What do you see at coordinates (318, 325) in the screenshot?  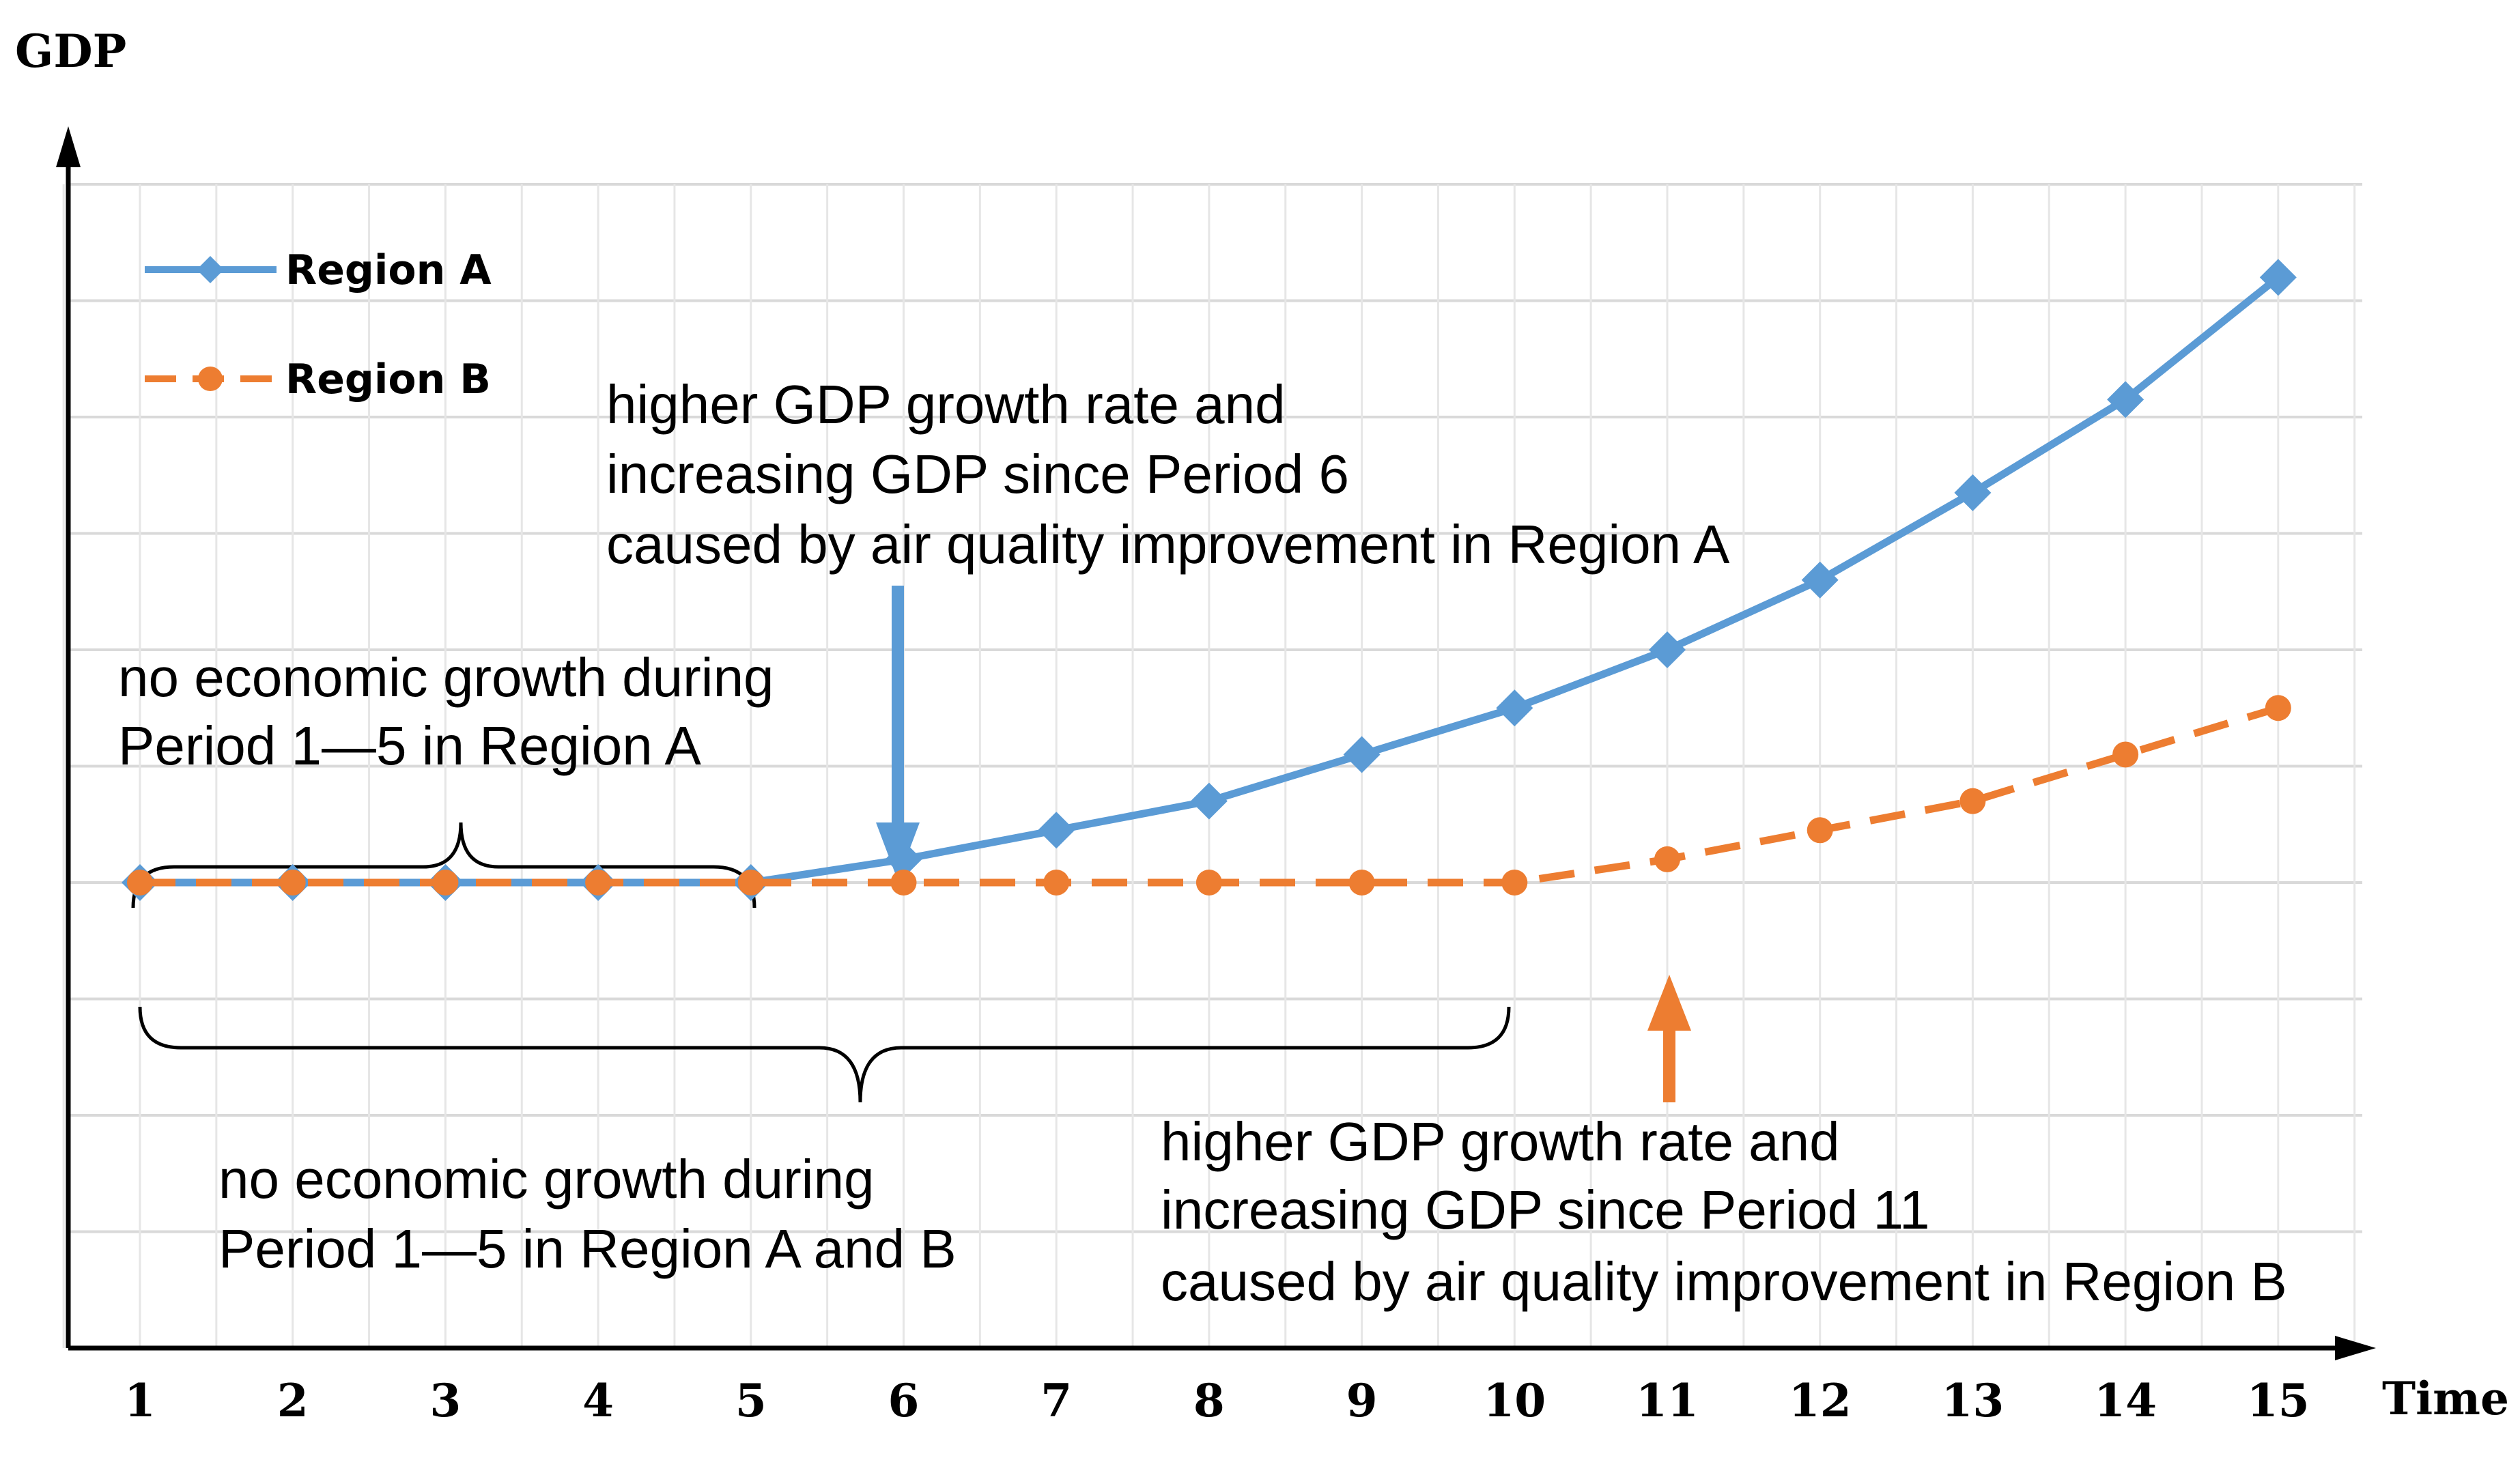 I see `legend: Region A Region B` at bounding box center [318, 325].